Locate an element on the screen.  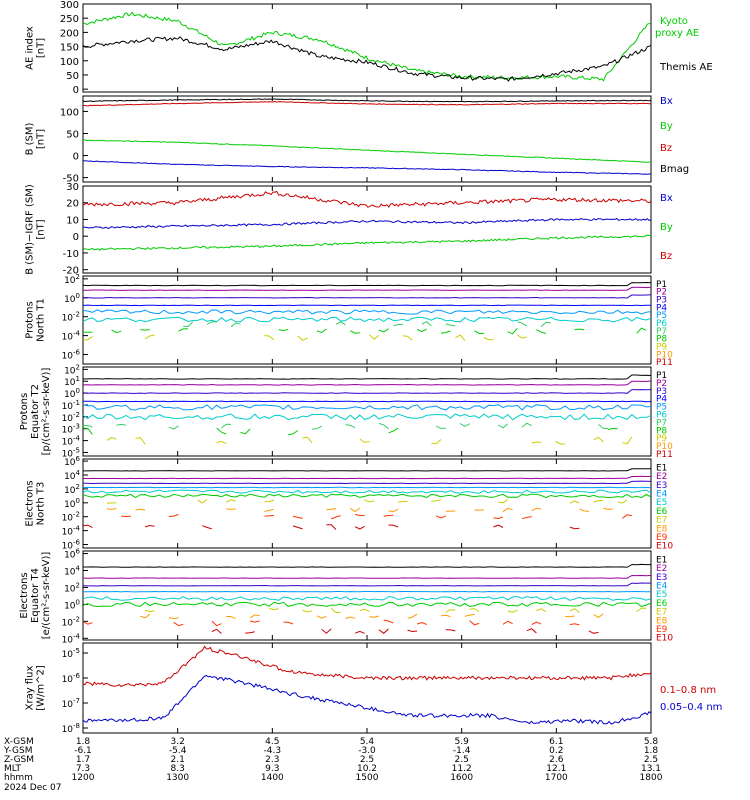
x-tick-label: 5.9 is located at coordinates (462, 742).